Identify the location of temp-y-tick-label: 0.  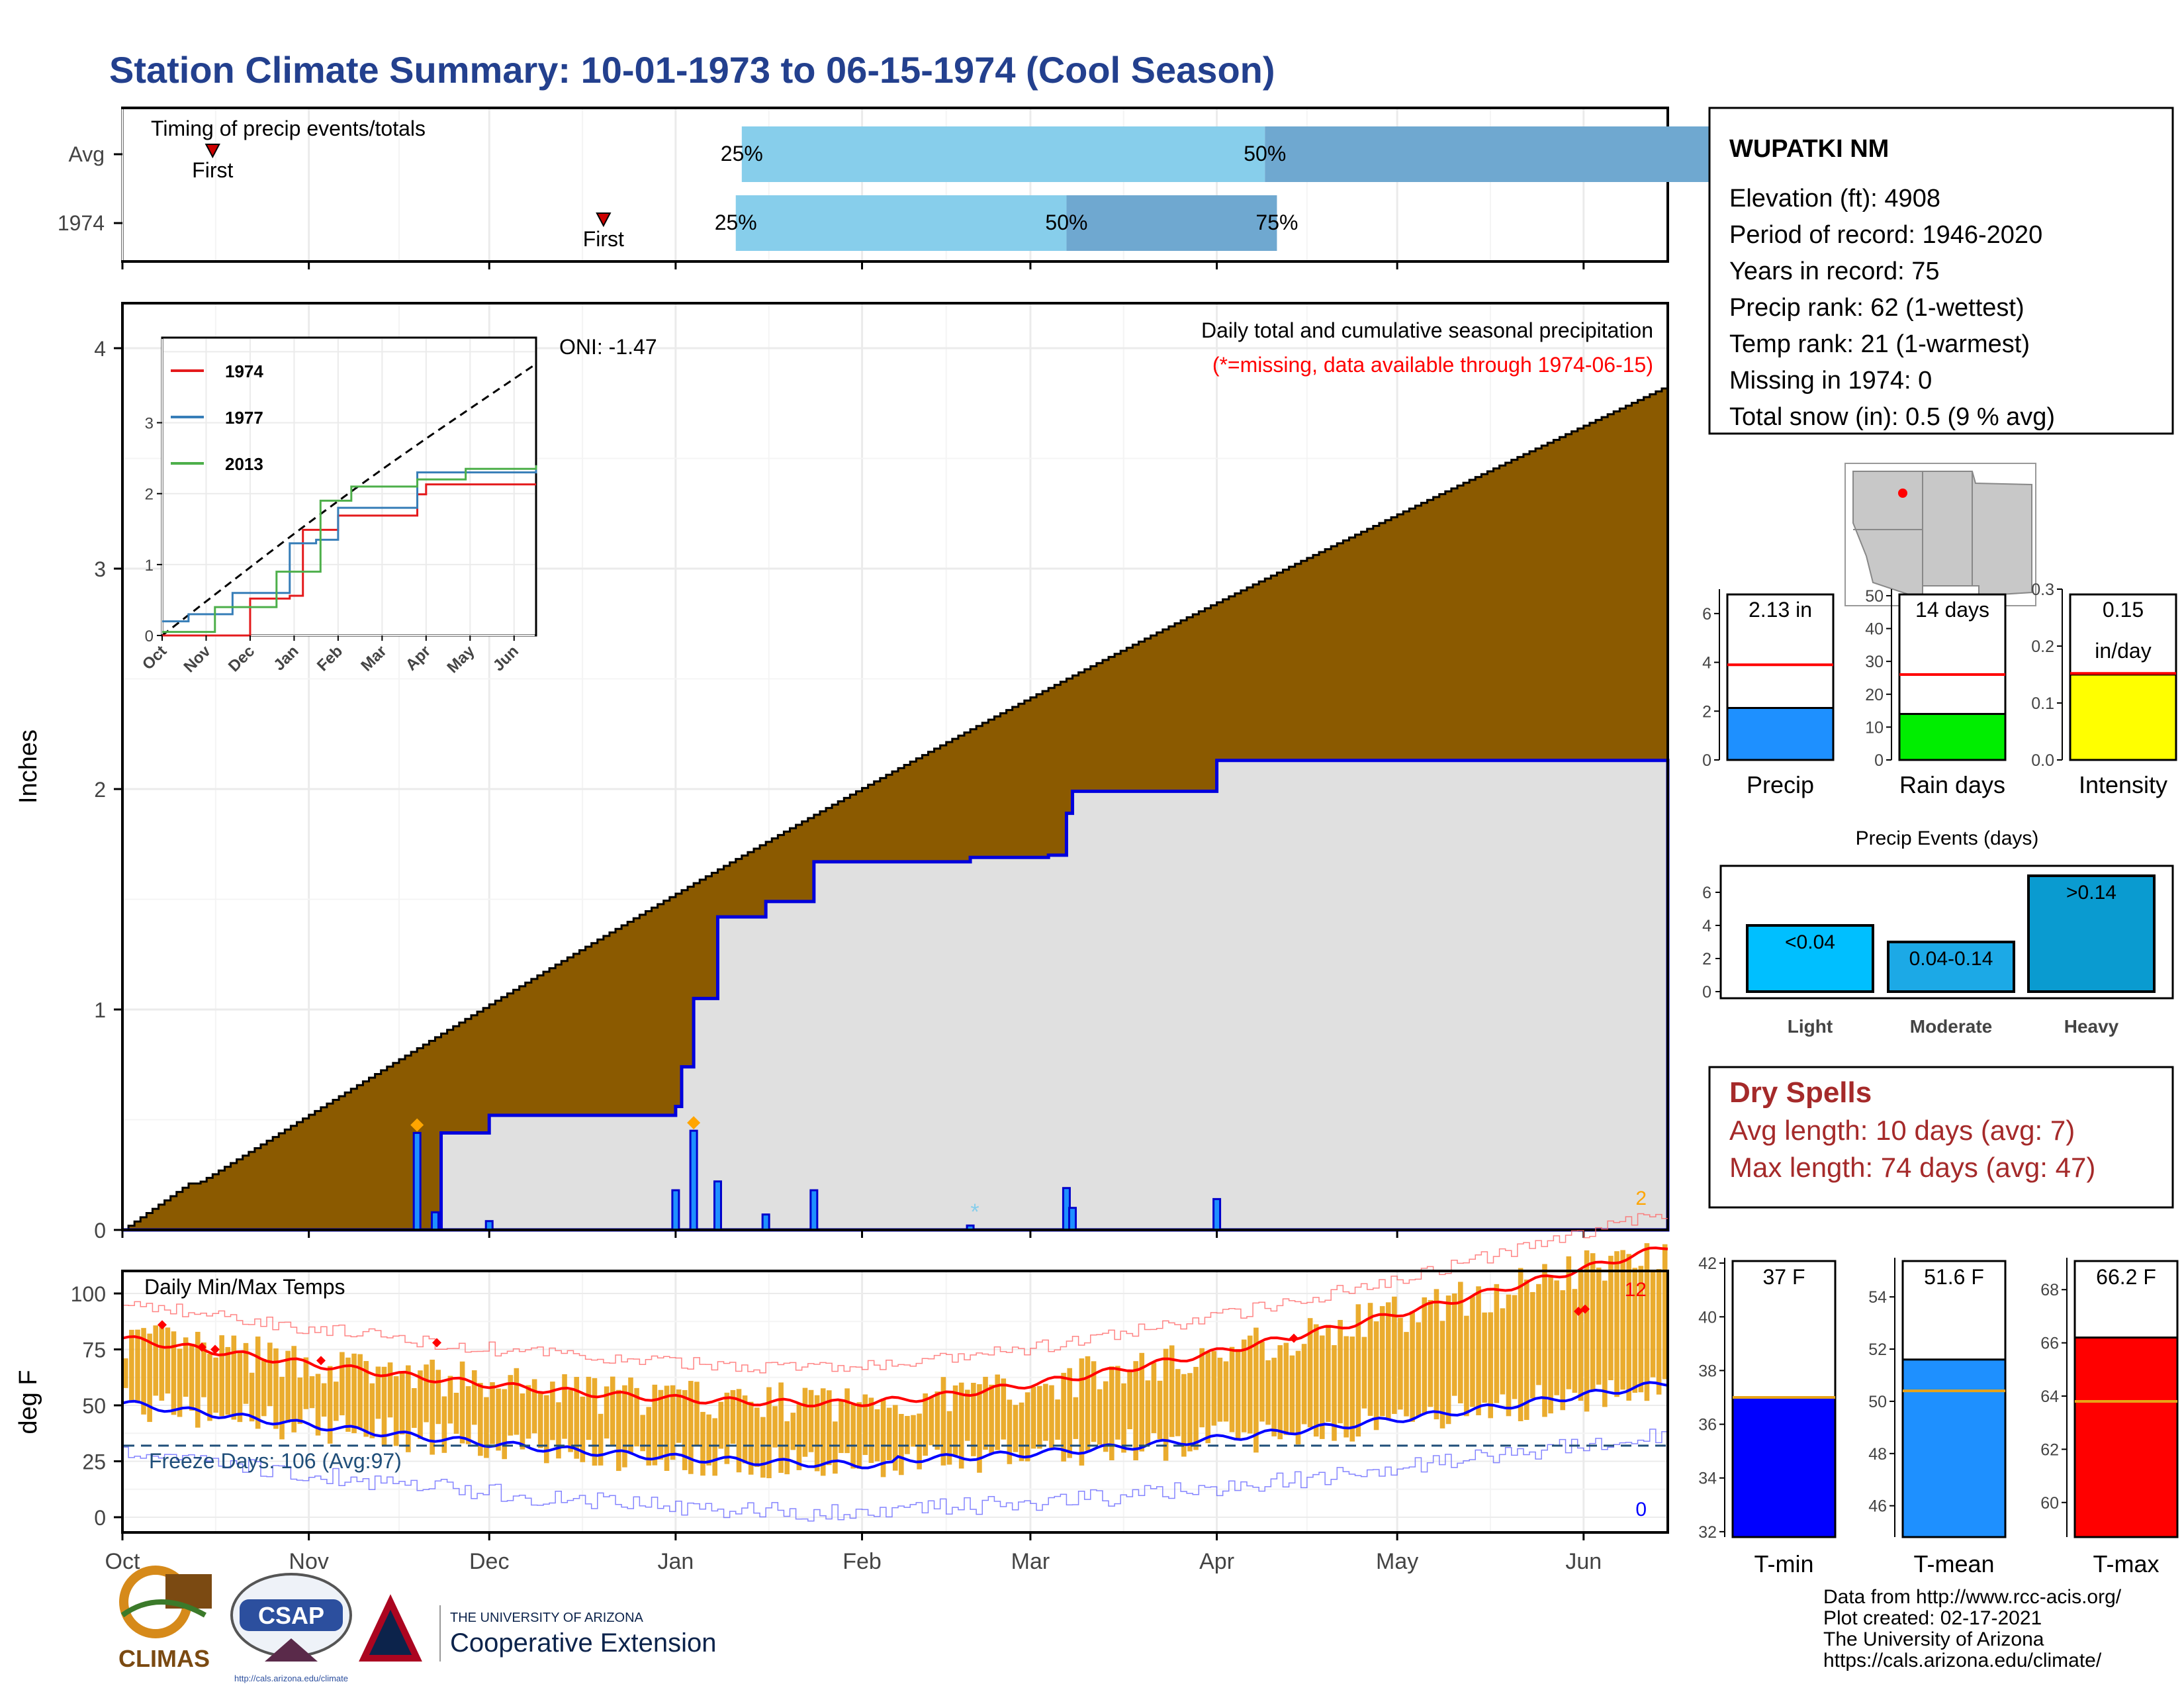
(100, 1518).